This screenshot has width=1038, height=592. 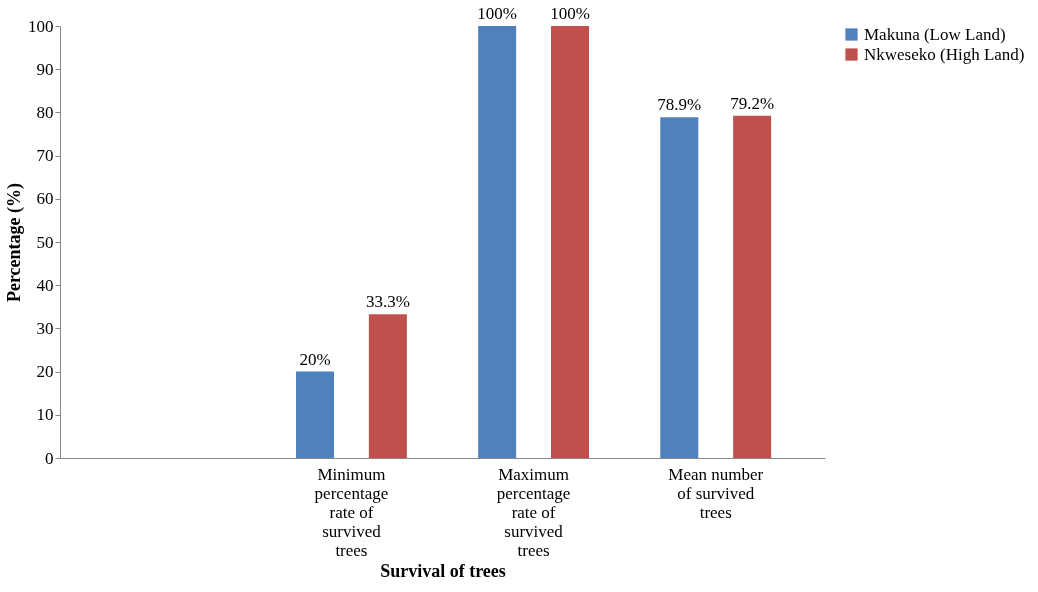 I want to click on x-axis-title: Survival of trees, so click(x=443, y=570).